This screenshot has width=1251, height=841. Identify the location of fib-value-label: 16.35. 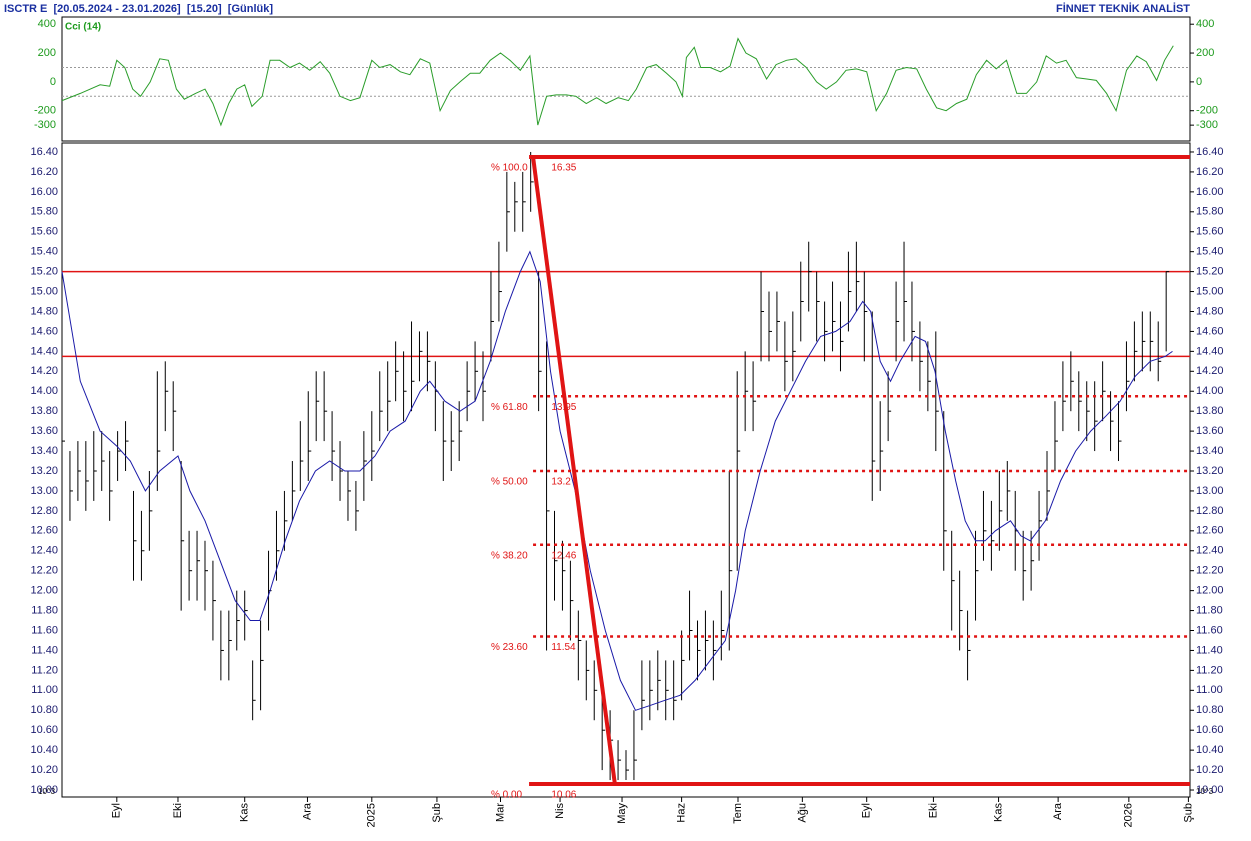
(563, 168).